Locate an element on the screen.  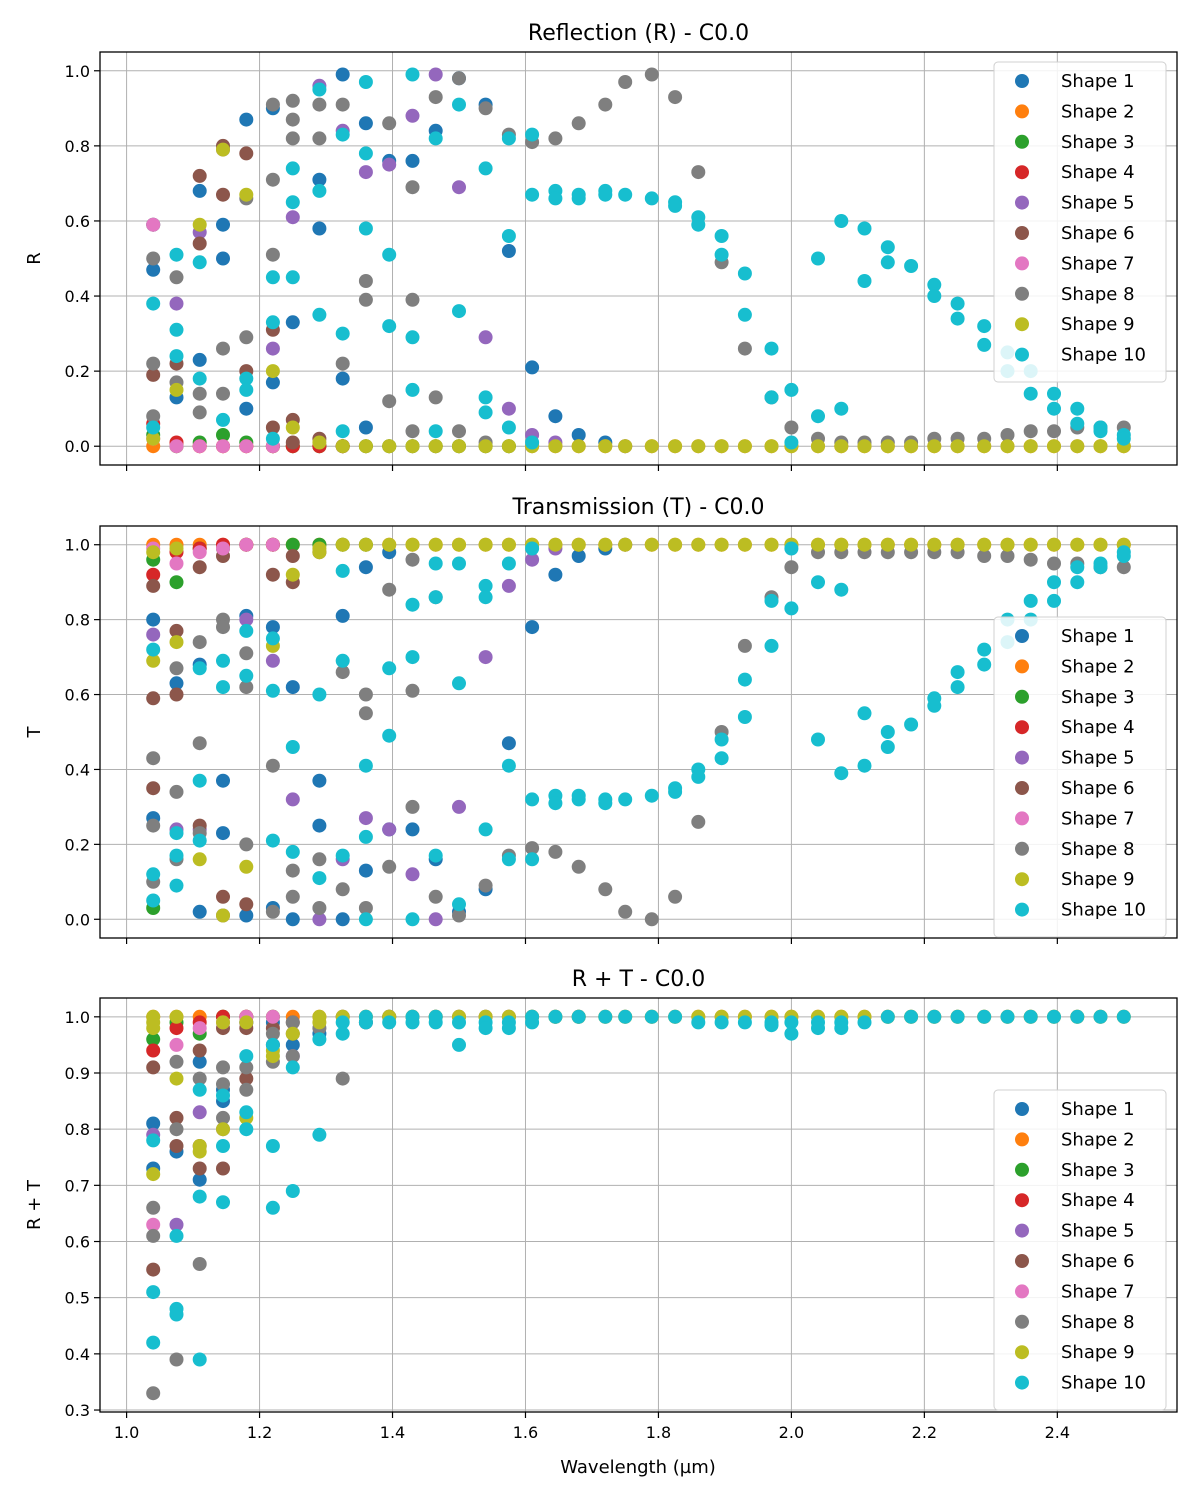
y-tick-label: 0.6 is located at coordinates (77, 1242).